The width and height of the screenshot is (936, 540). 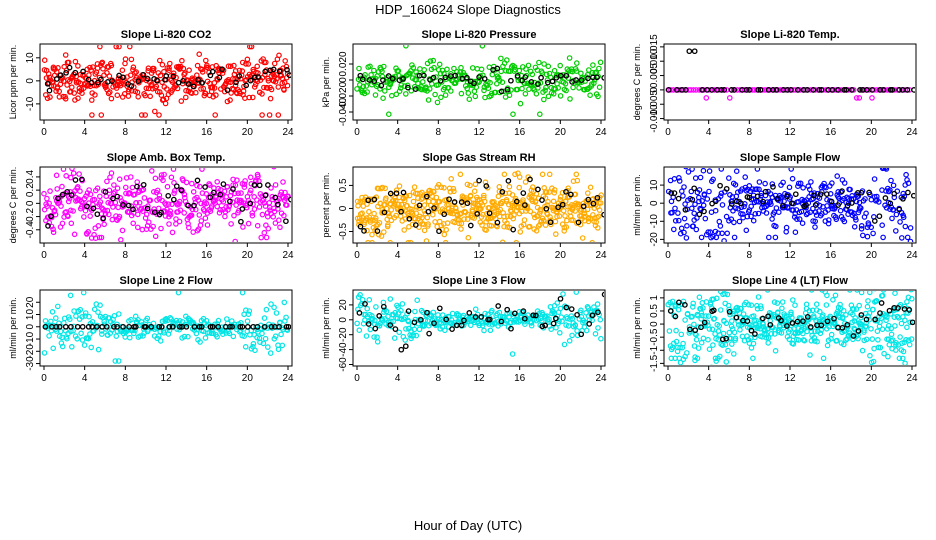 What do you see at coordinates (343, 364) in the screenshot?
I see `y-tick-label: -60` at bounding box center [343, 364].